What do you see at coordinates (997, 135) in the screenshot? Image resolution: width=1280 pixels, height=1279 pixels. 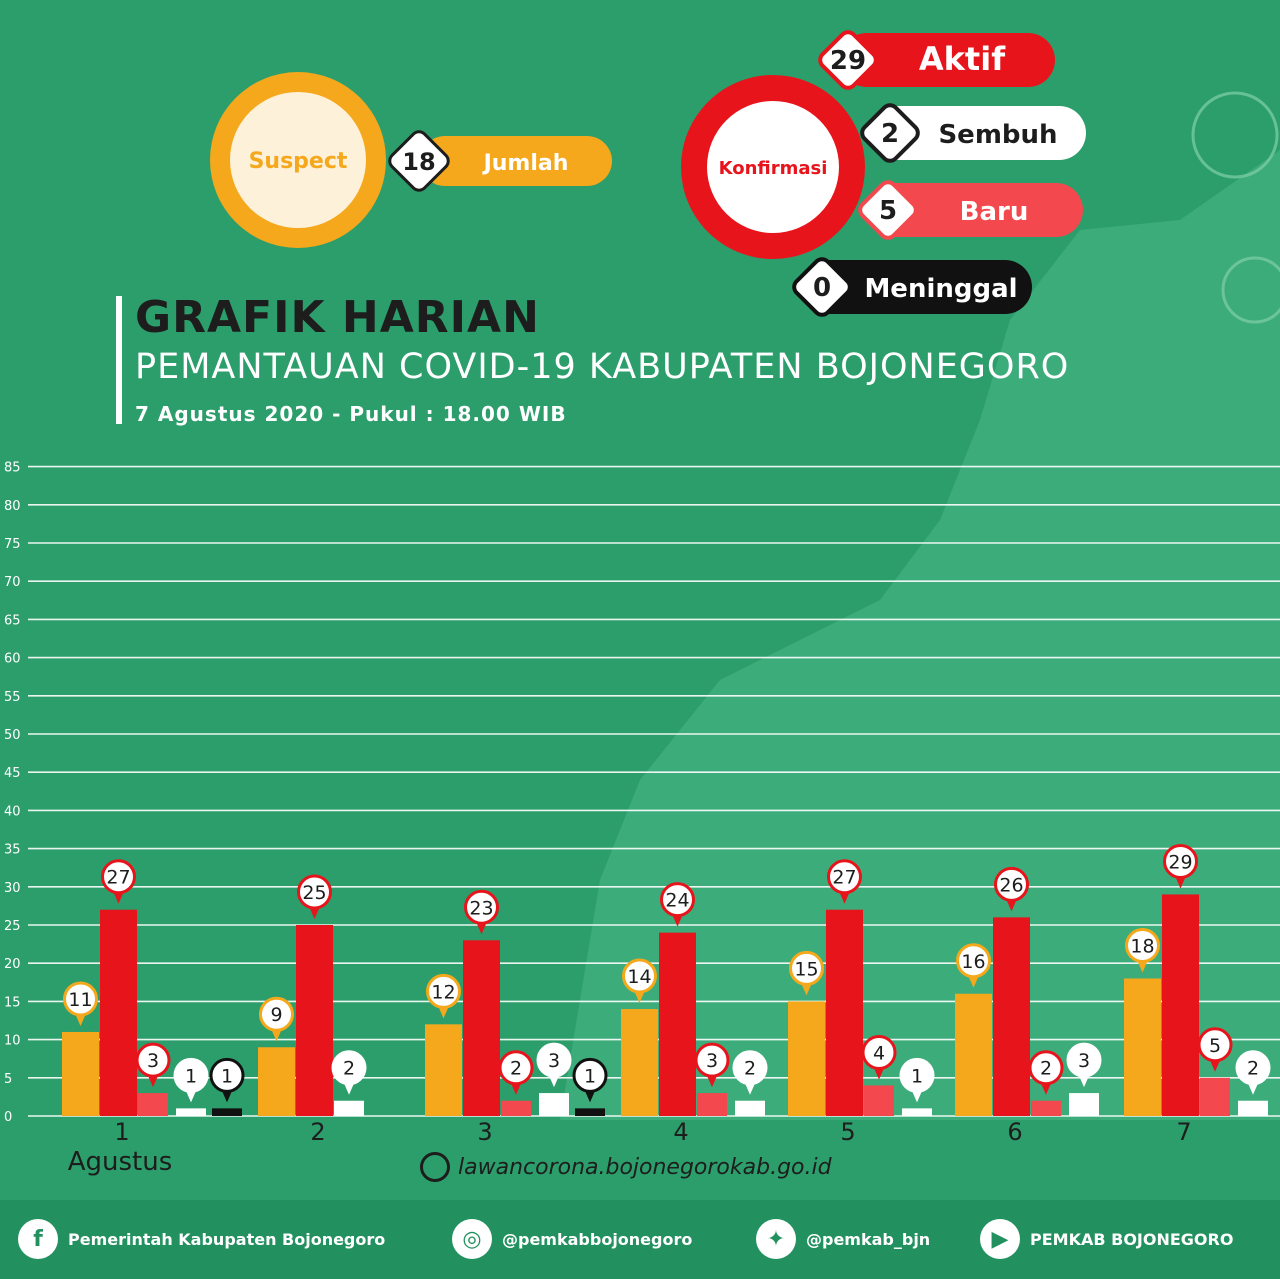 I see `konfirmasi-item-label: Sembuh` at bounding box center [997, 135].